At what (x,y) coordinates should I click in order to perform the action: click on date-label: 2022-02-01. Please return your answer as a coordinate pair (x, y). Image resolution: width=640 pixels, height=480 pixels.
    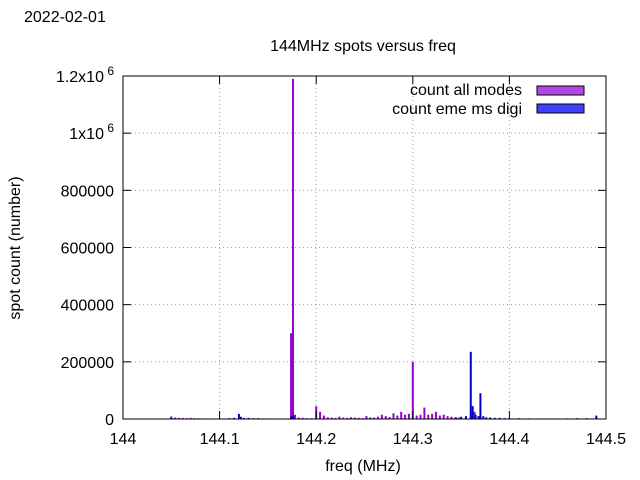
    Looking at the image, I should click on (65, 17).